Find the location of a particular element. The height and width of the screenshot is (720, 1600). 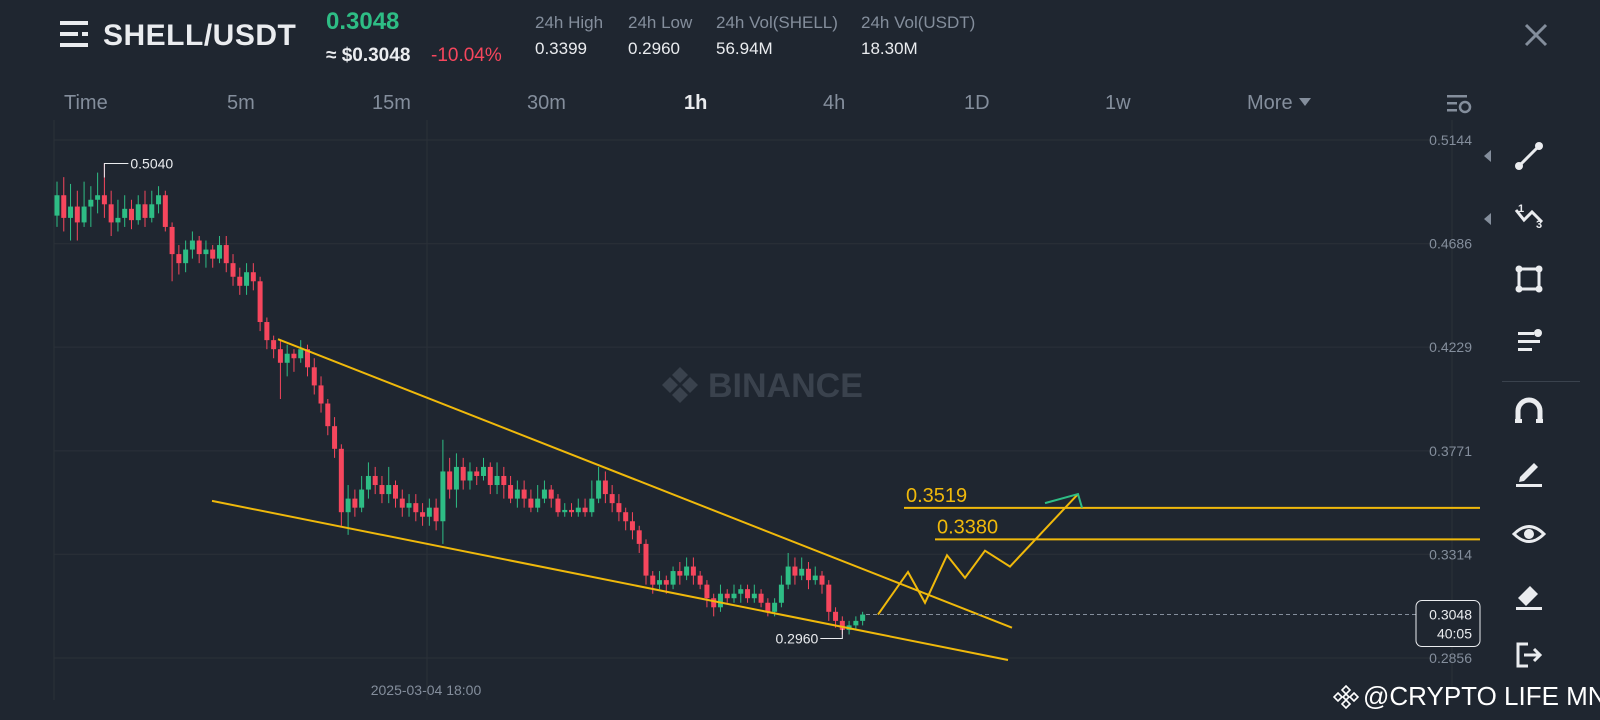

chart-settings-icon is located at coordinates (1459, 104).